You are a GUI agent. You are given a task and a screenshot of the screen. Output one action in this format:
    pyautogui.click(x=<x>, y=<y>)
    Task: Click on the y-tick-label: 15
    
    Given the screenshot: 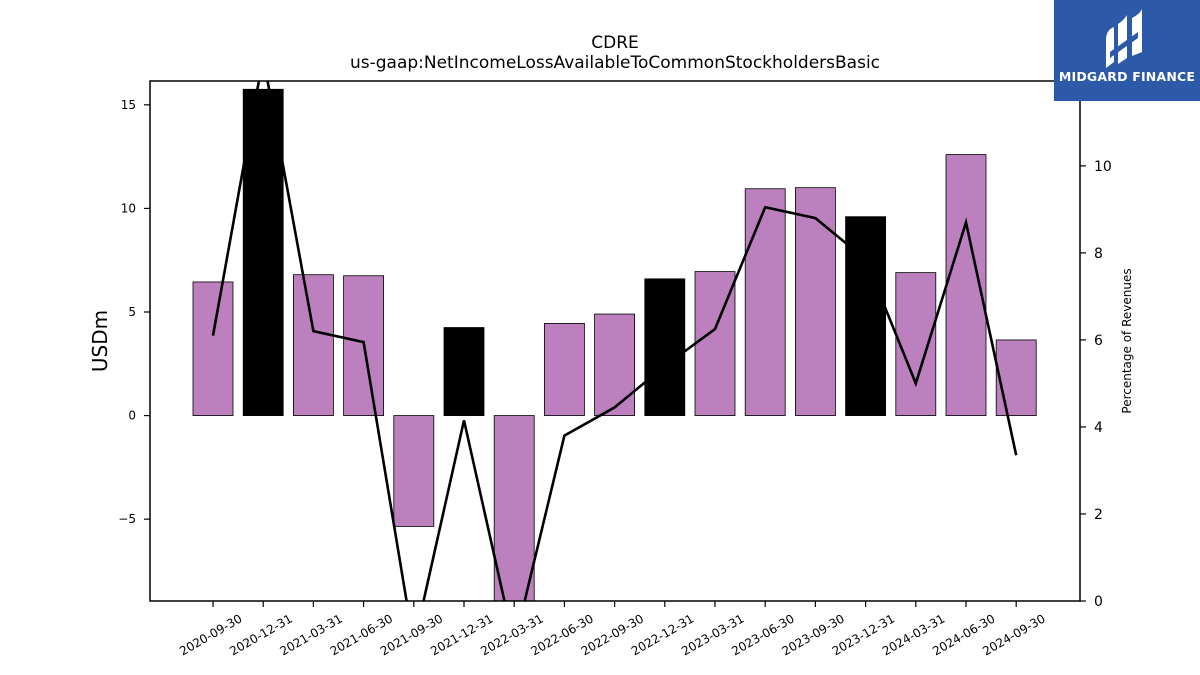 What is the action you would take?
    pyautogui.click(x=128, y=105)
    